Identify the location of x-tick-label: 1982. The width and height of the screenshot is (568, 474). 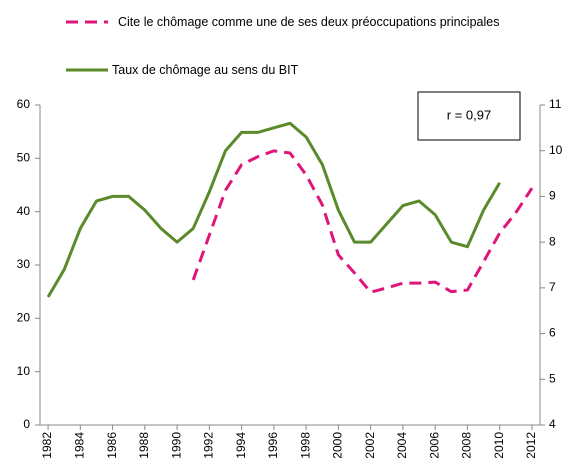
(47, 445).